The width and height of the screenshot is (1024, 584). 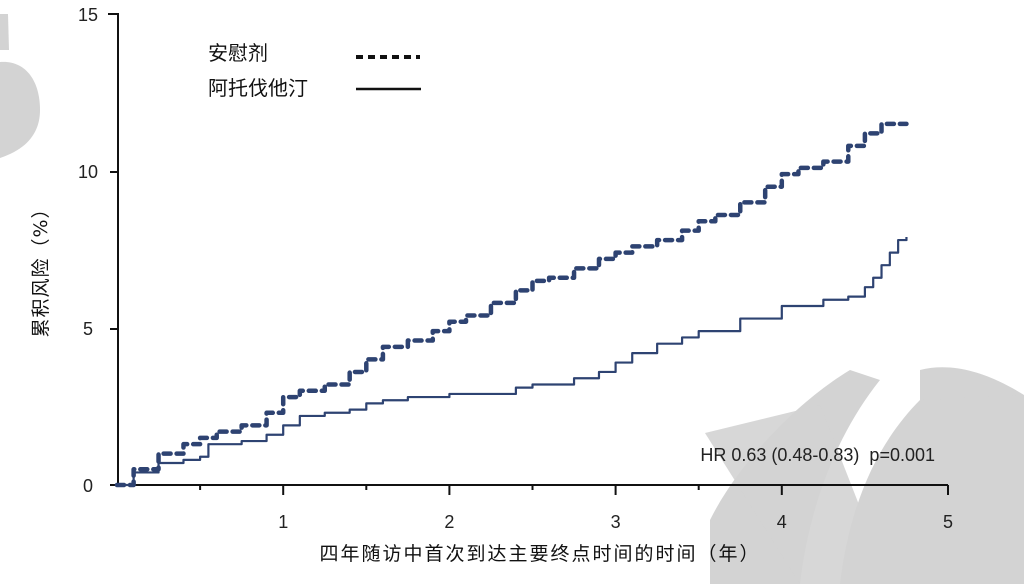 What do you see at coordinates (449, 522) in the screenshot?
I see `x-tick-label: 2` at bounding box center [449, 522].